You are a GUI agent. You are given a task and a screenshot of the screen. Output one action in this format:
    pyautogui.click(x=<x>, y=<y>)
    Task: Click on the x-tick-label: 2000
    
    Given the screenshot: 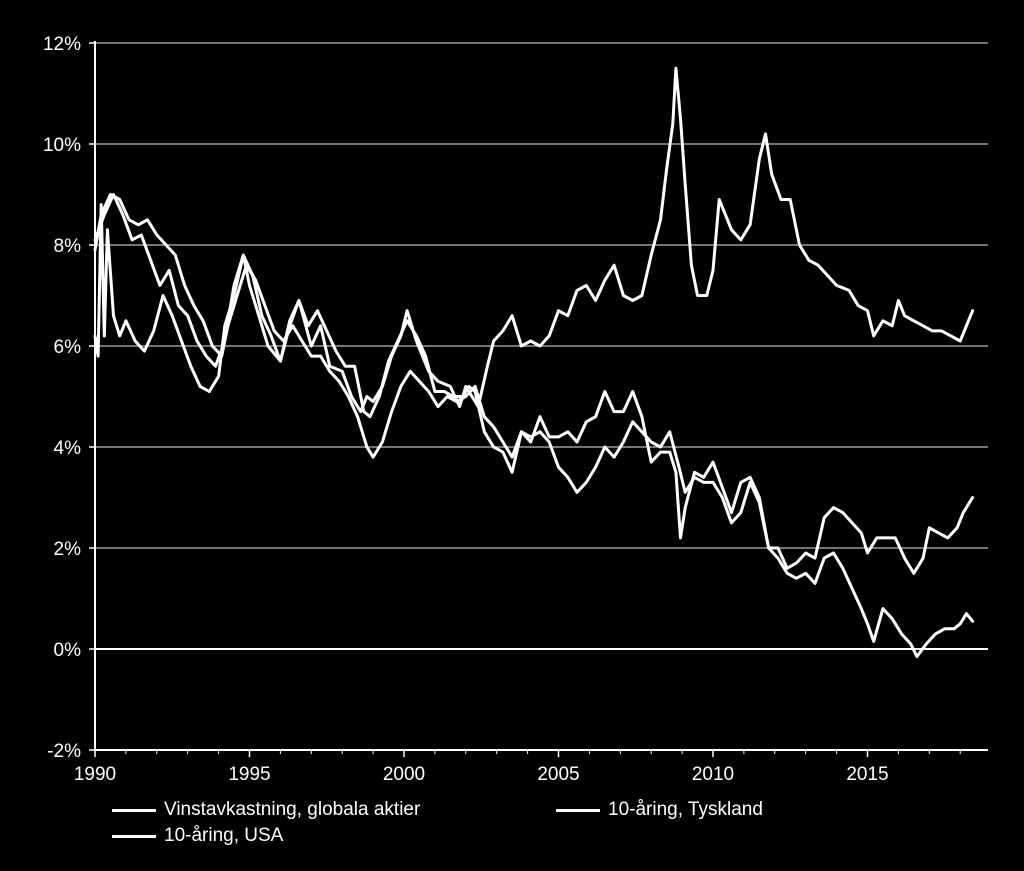 What is the action you would take?
    pyautogui.click(x=404, y=774)
    